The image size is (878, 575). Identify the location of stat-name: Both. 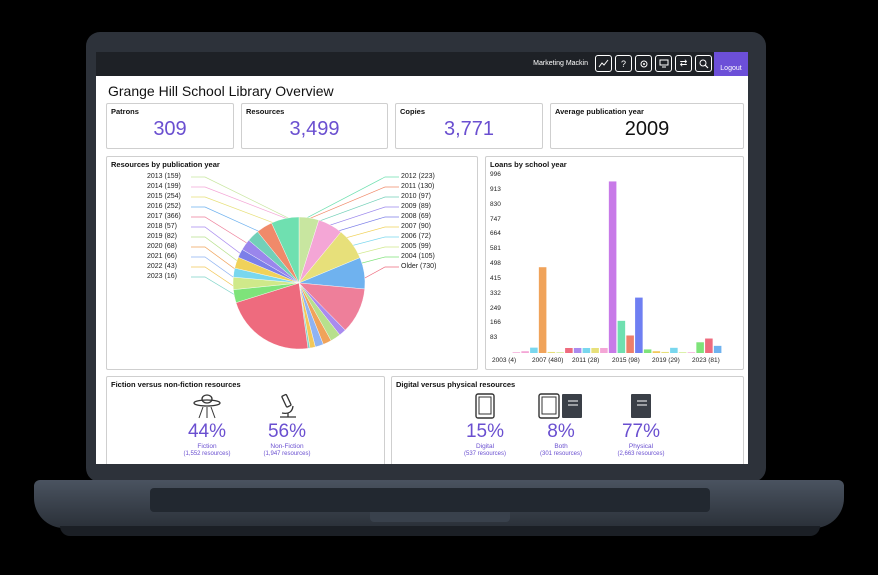
(561, 446).